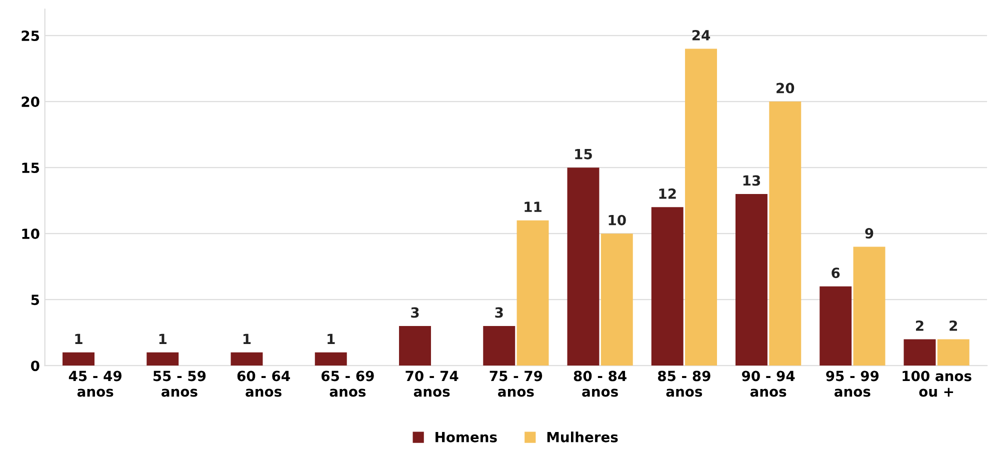  What do you see at coordinates (263, 383) in the screenshot?
I see `x-tick-label: 60 - 64 anos` at bounding box center [263, 383].